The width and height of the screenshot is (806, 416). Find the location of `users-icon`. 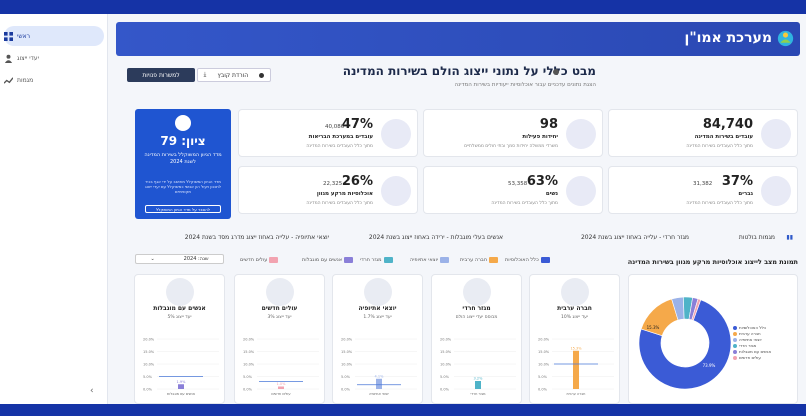

users-icon is located at coordinates (8, 58).